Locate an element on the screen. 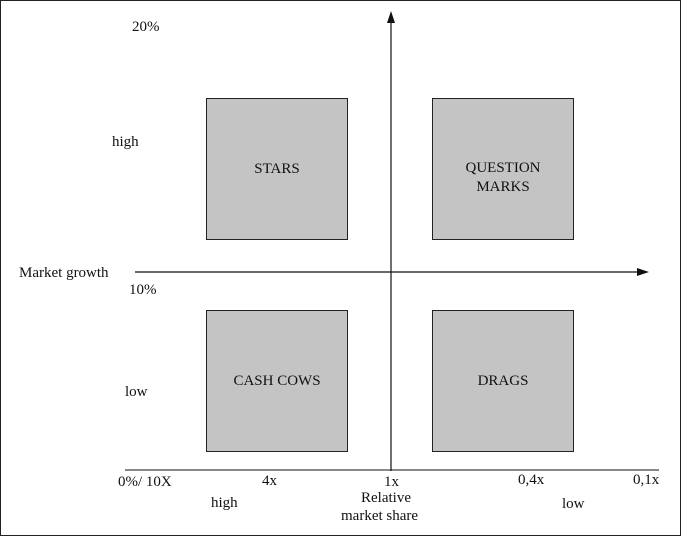 Image resolution: width=681 pixels, height=537 pixels. stars-quadrant: STARS is located at coordinates (277, 169).